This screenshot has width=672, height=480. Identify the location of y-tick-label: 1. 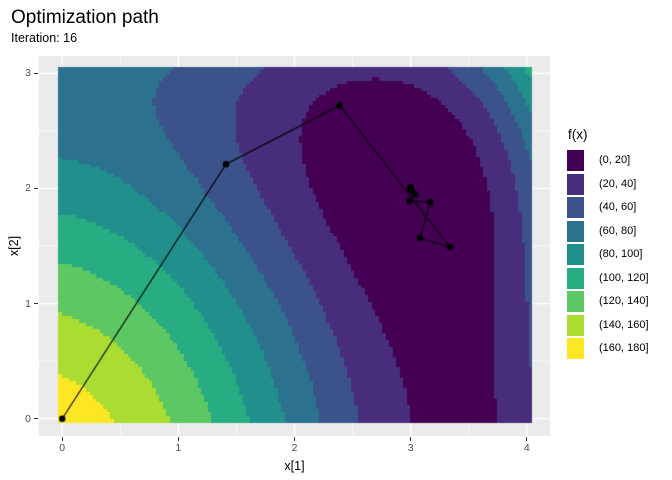
(28, 303).